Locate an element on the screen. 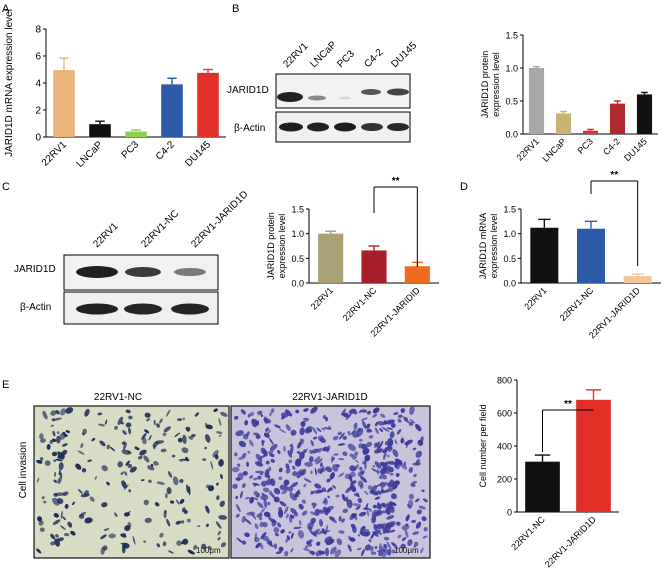 This screenshot has width=669, height=584. y-axis-label: JARID1D mRNA is located at coordinates (483, 246).